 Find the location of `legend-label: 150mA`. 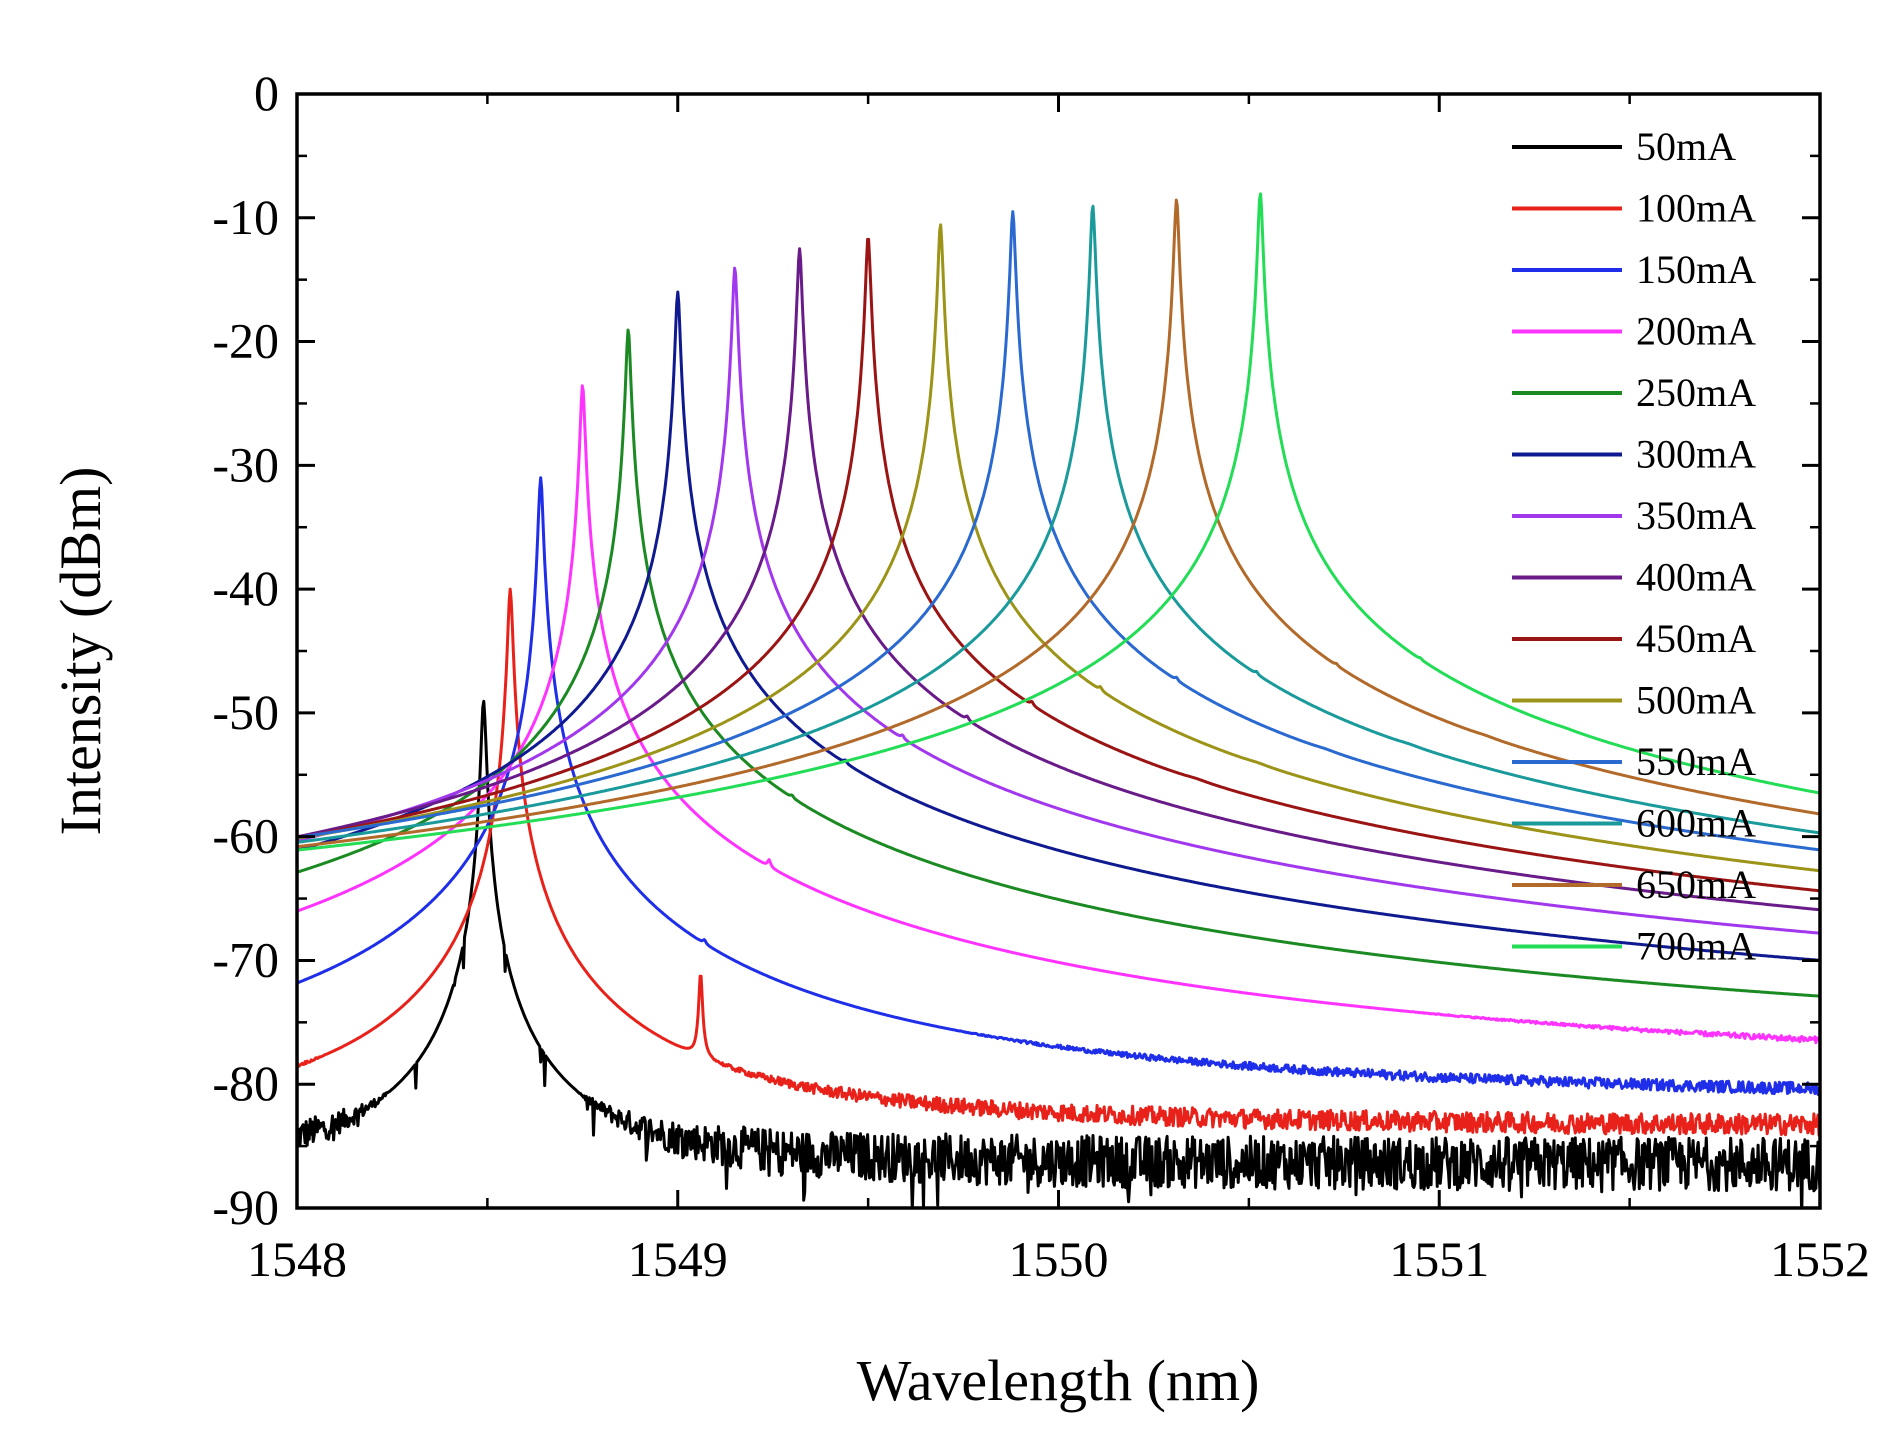

legend-label: 150mA is located at coordinates (1696, 269).